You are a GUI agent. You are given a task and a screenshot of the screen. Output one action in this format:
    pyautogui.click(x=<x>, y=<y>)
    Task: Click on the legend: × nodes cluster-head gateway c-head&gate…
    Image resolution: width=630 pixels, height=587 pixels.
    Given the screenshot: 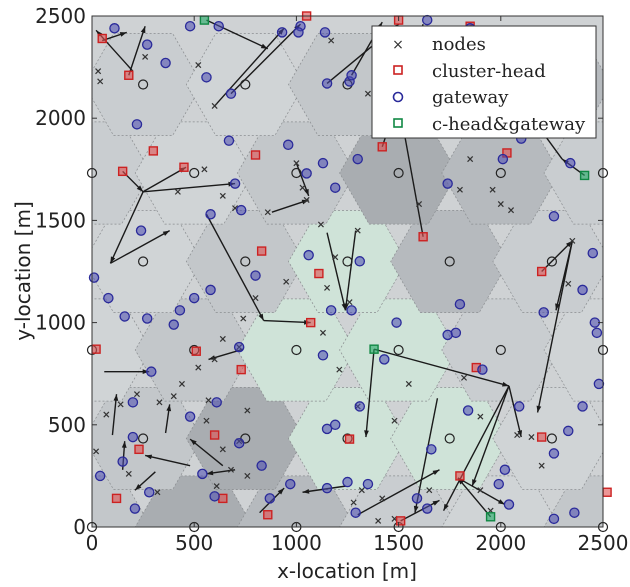 What is the action you would take?
    pyautogui.click(x=484, y=82)
    